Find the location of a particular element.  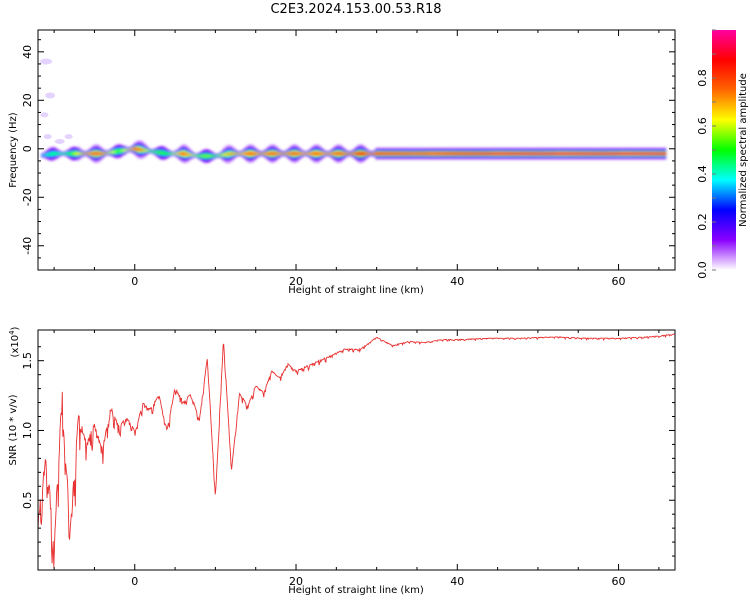

snr-xtick-label: 60 is located at coordinates (619, 581).